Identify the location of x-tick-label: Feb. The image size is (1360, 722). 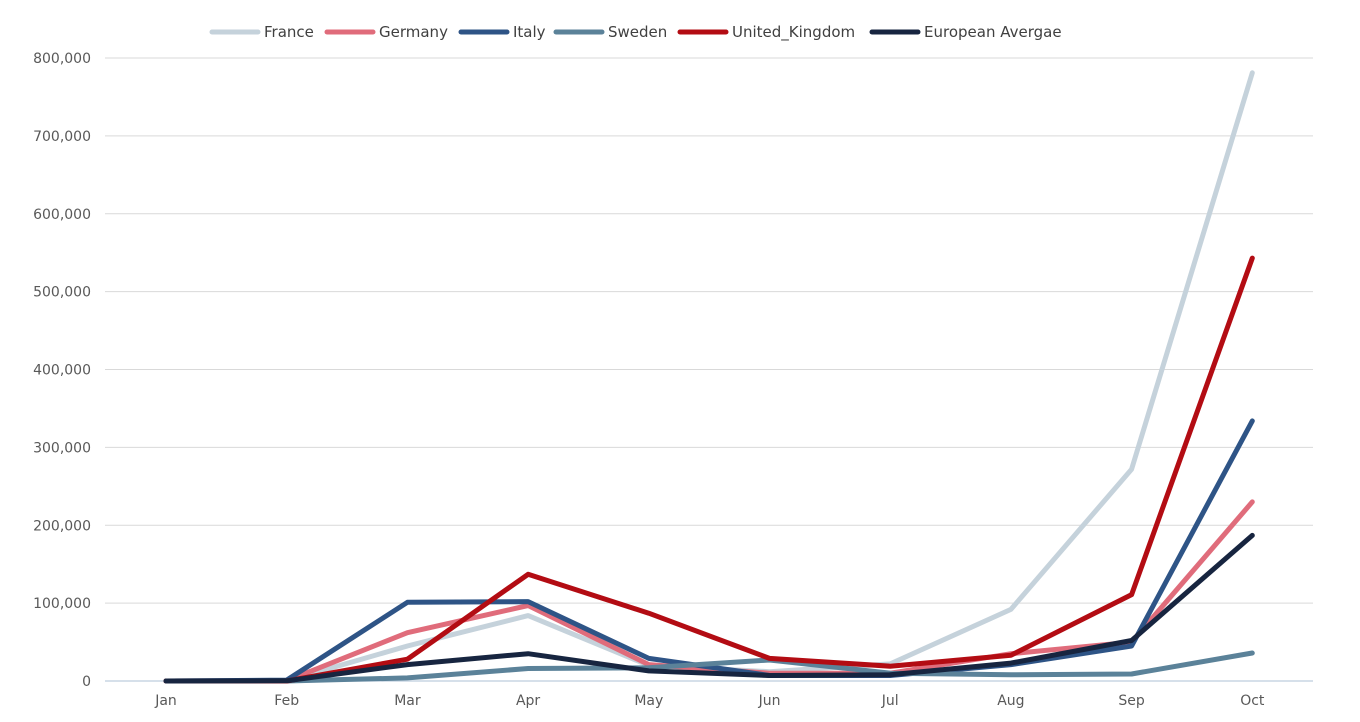
(286, 701).